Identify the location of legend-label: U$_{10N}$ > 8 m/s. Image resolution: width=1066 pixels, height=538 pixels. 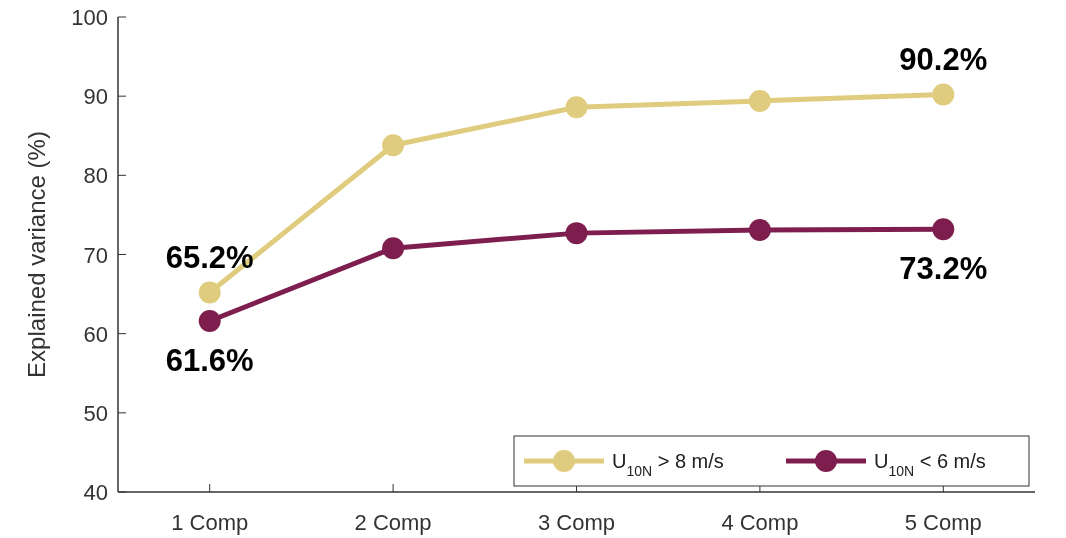
(668, 464).